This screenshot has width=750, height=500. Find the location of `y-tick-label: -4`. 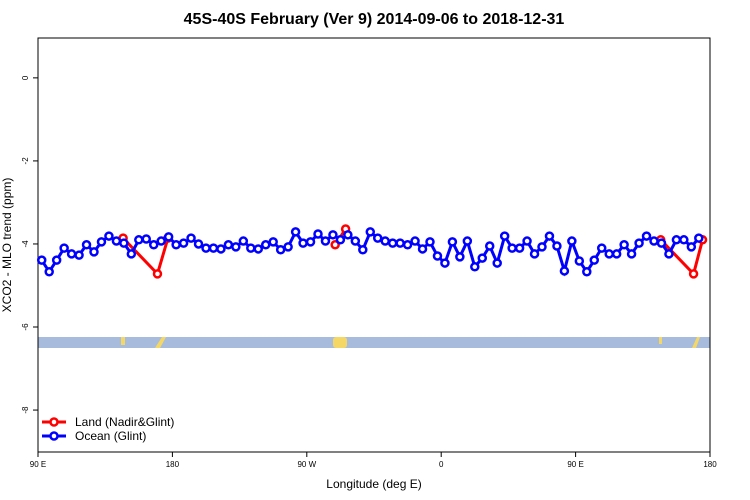

y-tick-label: -4 is located at coordinates (25, 244).